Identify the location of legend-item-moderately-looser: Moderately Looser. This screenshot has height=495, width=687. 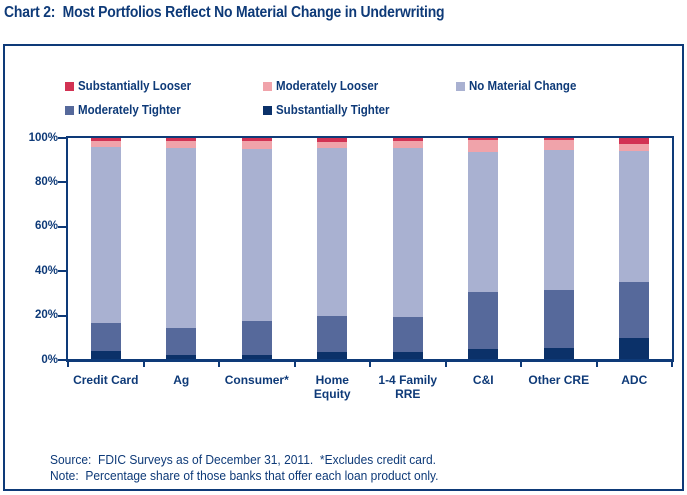
(359, 86).